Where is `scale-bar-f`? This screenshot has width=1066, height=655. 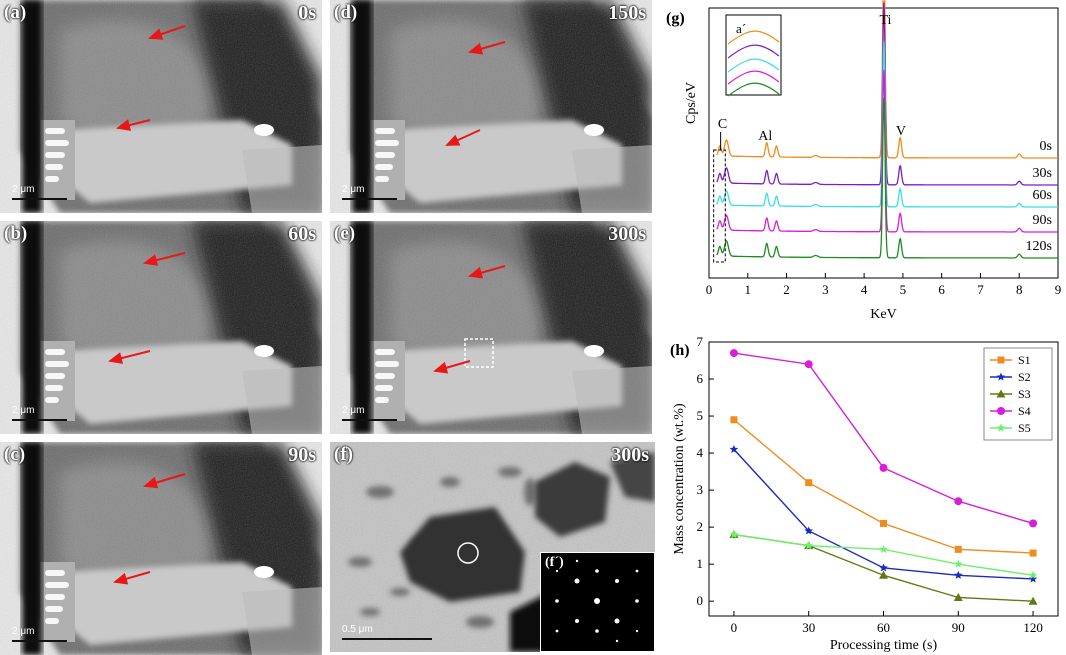
scale-bar-f is located at coordinates (387, 639).